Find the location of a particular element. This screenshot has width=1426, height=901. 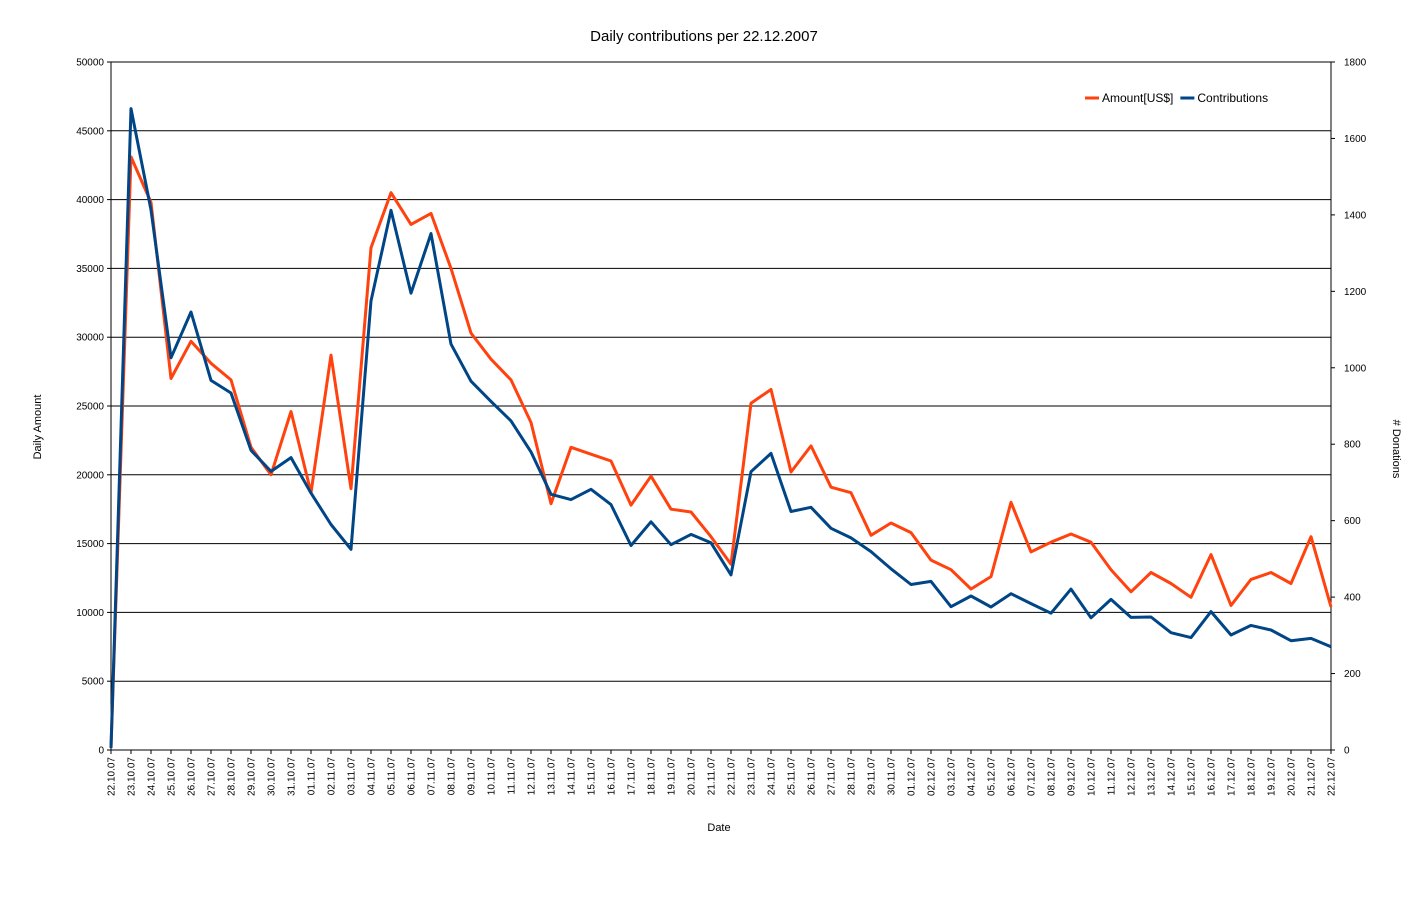

x-tick-label: 19.12.07 is located at coordinates (1272, 776).